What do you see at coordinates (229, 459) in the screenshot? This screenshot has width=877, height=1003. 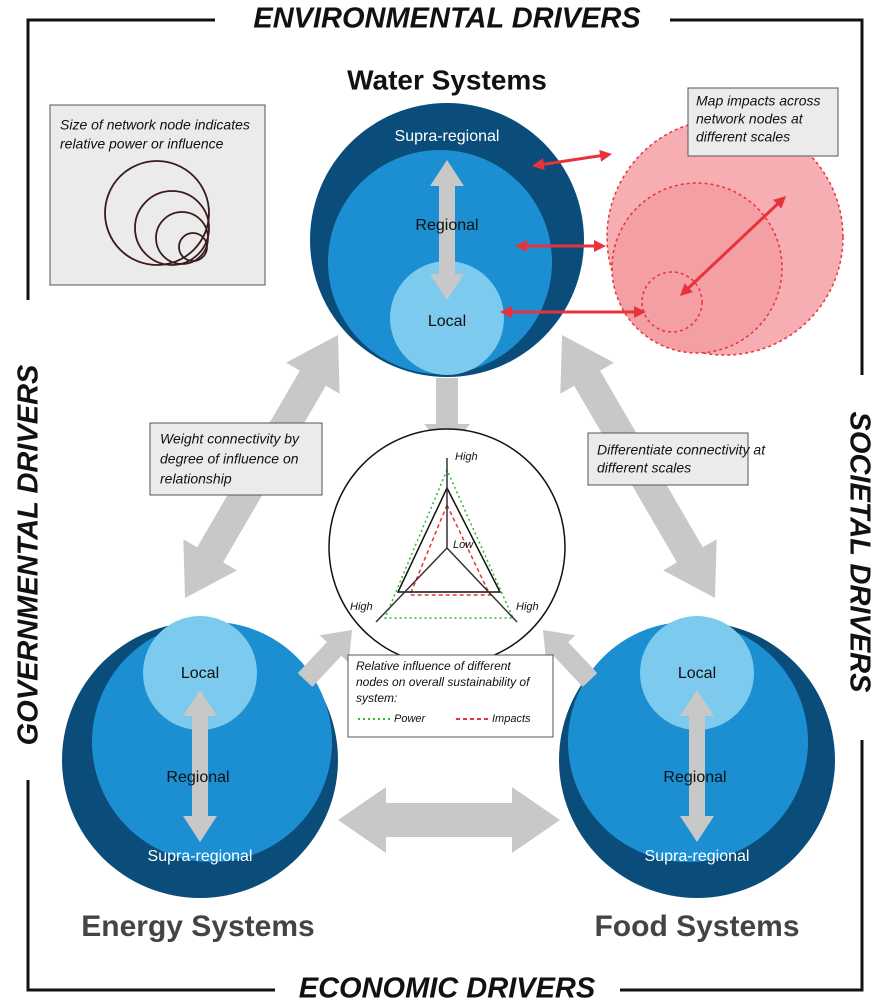 I see `note-text: degree of influence on` at bounding box center [229, 459].